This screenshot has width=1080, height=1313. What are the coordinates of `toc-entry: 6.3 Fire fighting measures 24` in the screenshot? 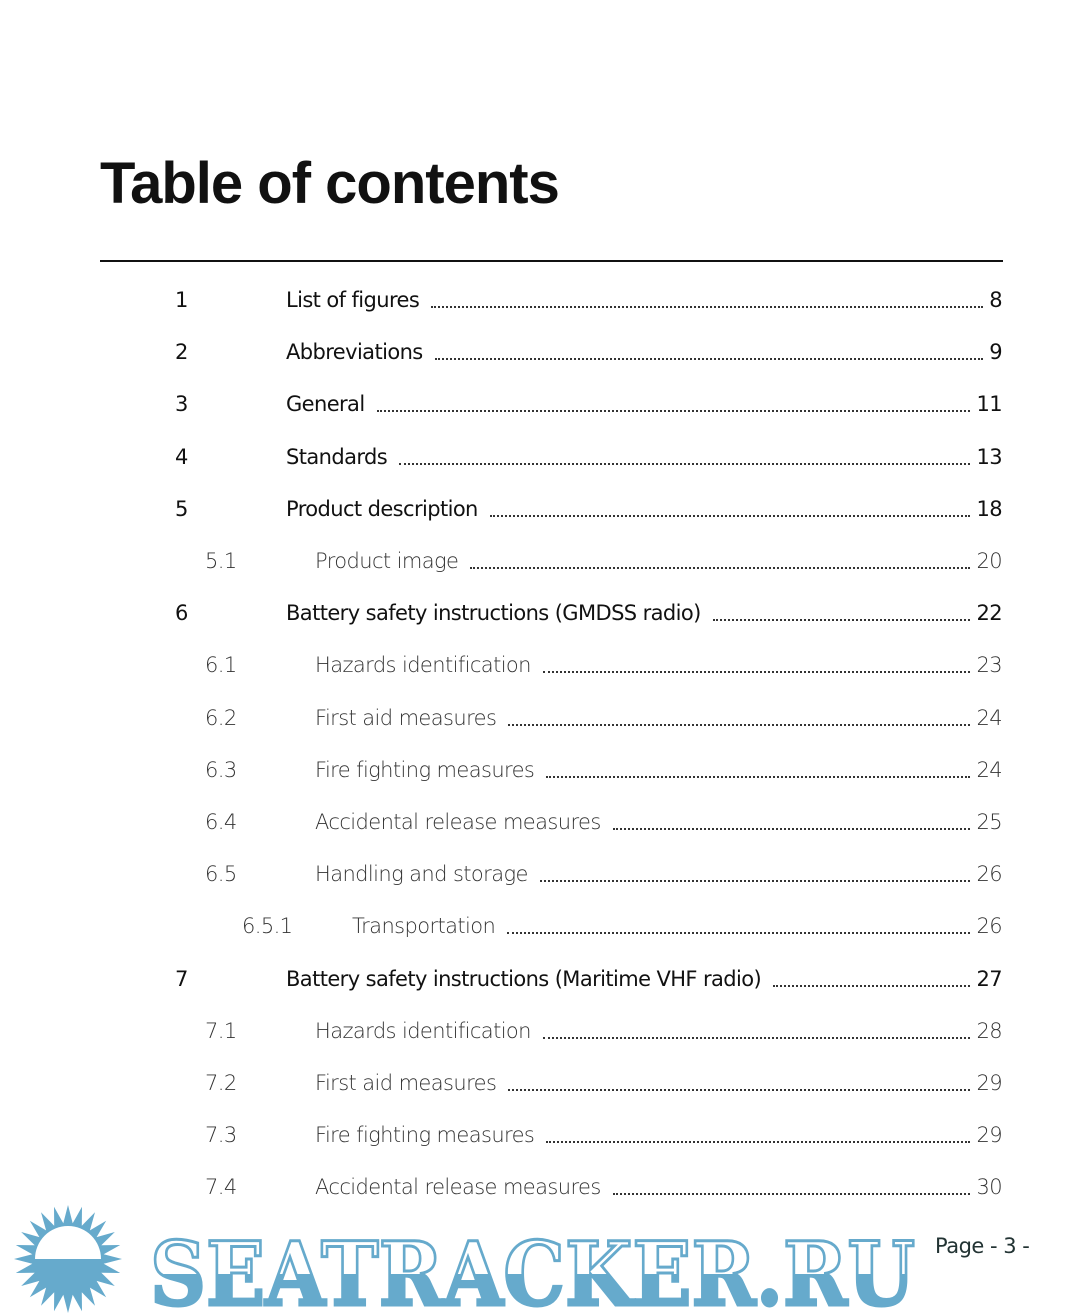 It's located at (540, 768).